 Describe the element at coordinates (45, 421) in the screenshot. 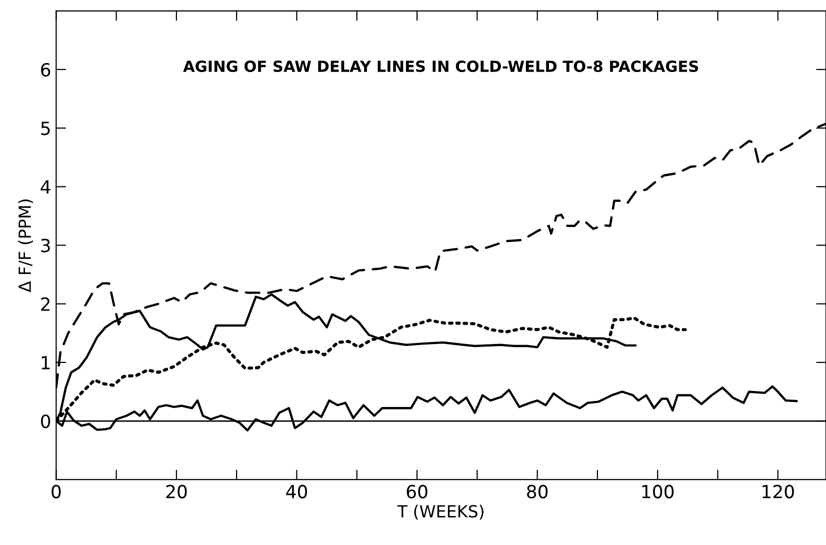

I see `y-tick-label: 0` at that location.